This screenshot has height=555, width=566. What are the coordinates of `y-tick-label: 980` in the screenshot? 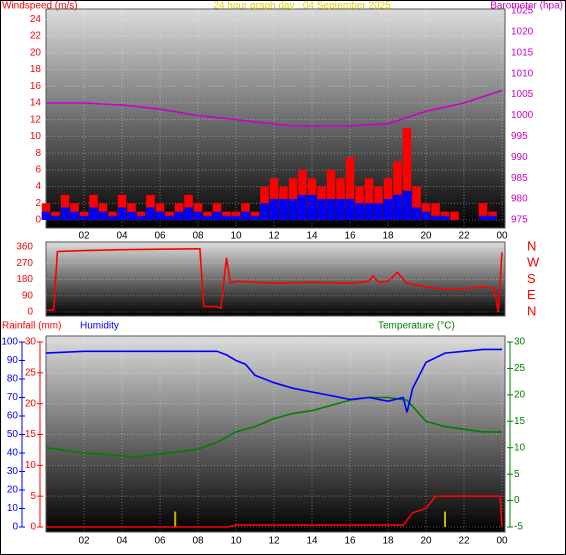 It's located at (519, 199).